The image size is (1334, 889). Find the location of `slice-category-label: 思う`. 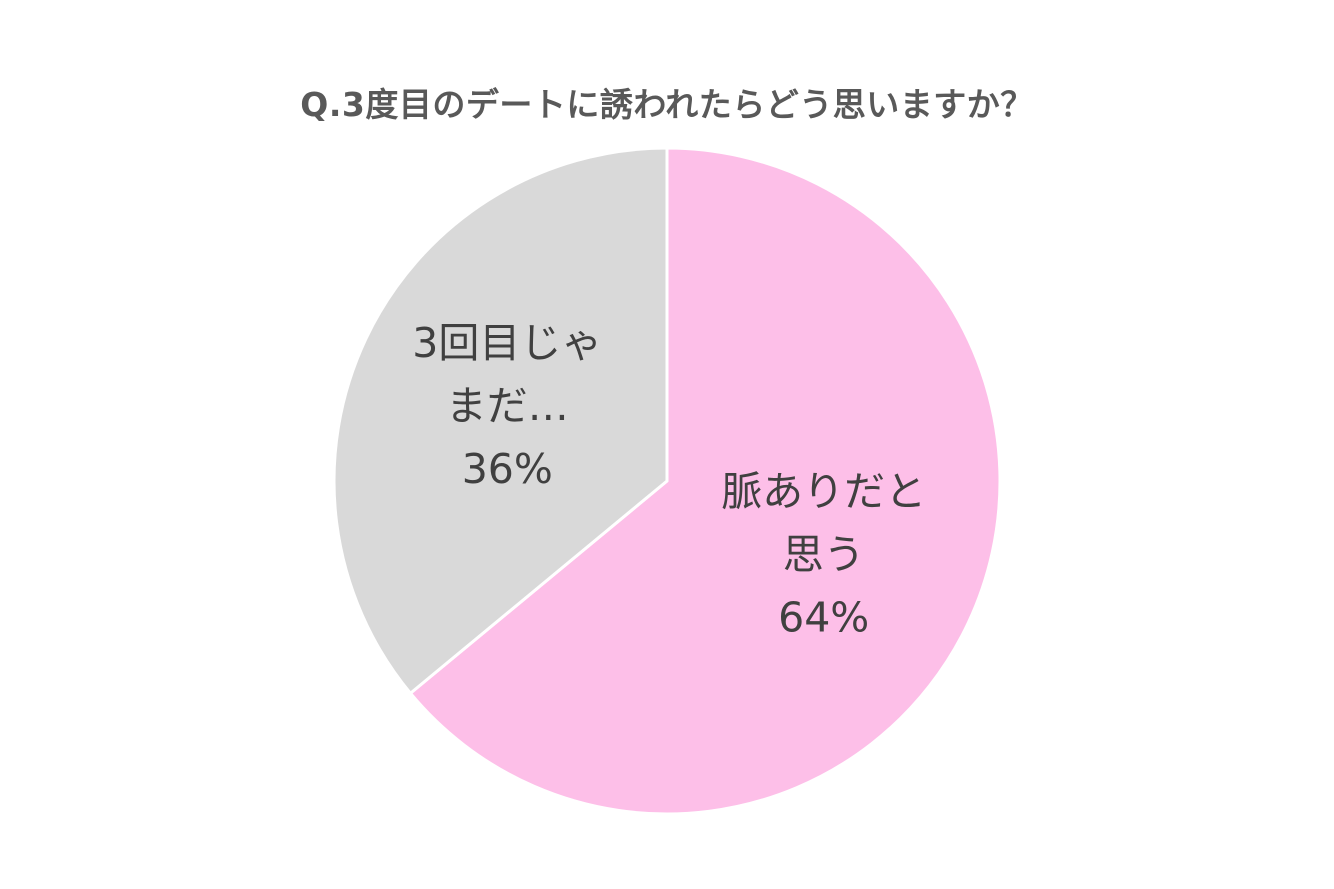

slice-category-label: 思う is located at coordinates (824, 555).